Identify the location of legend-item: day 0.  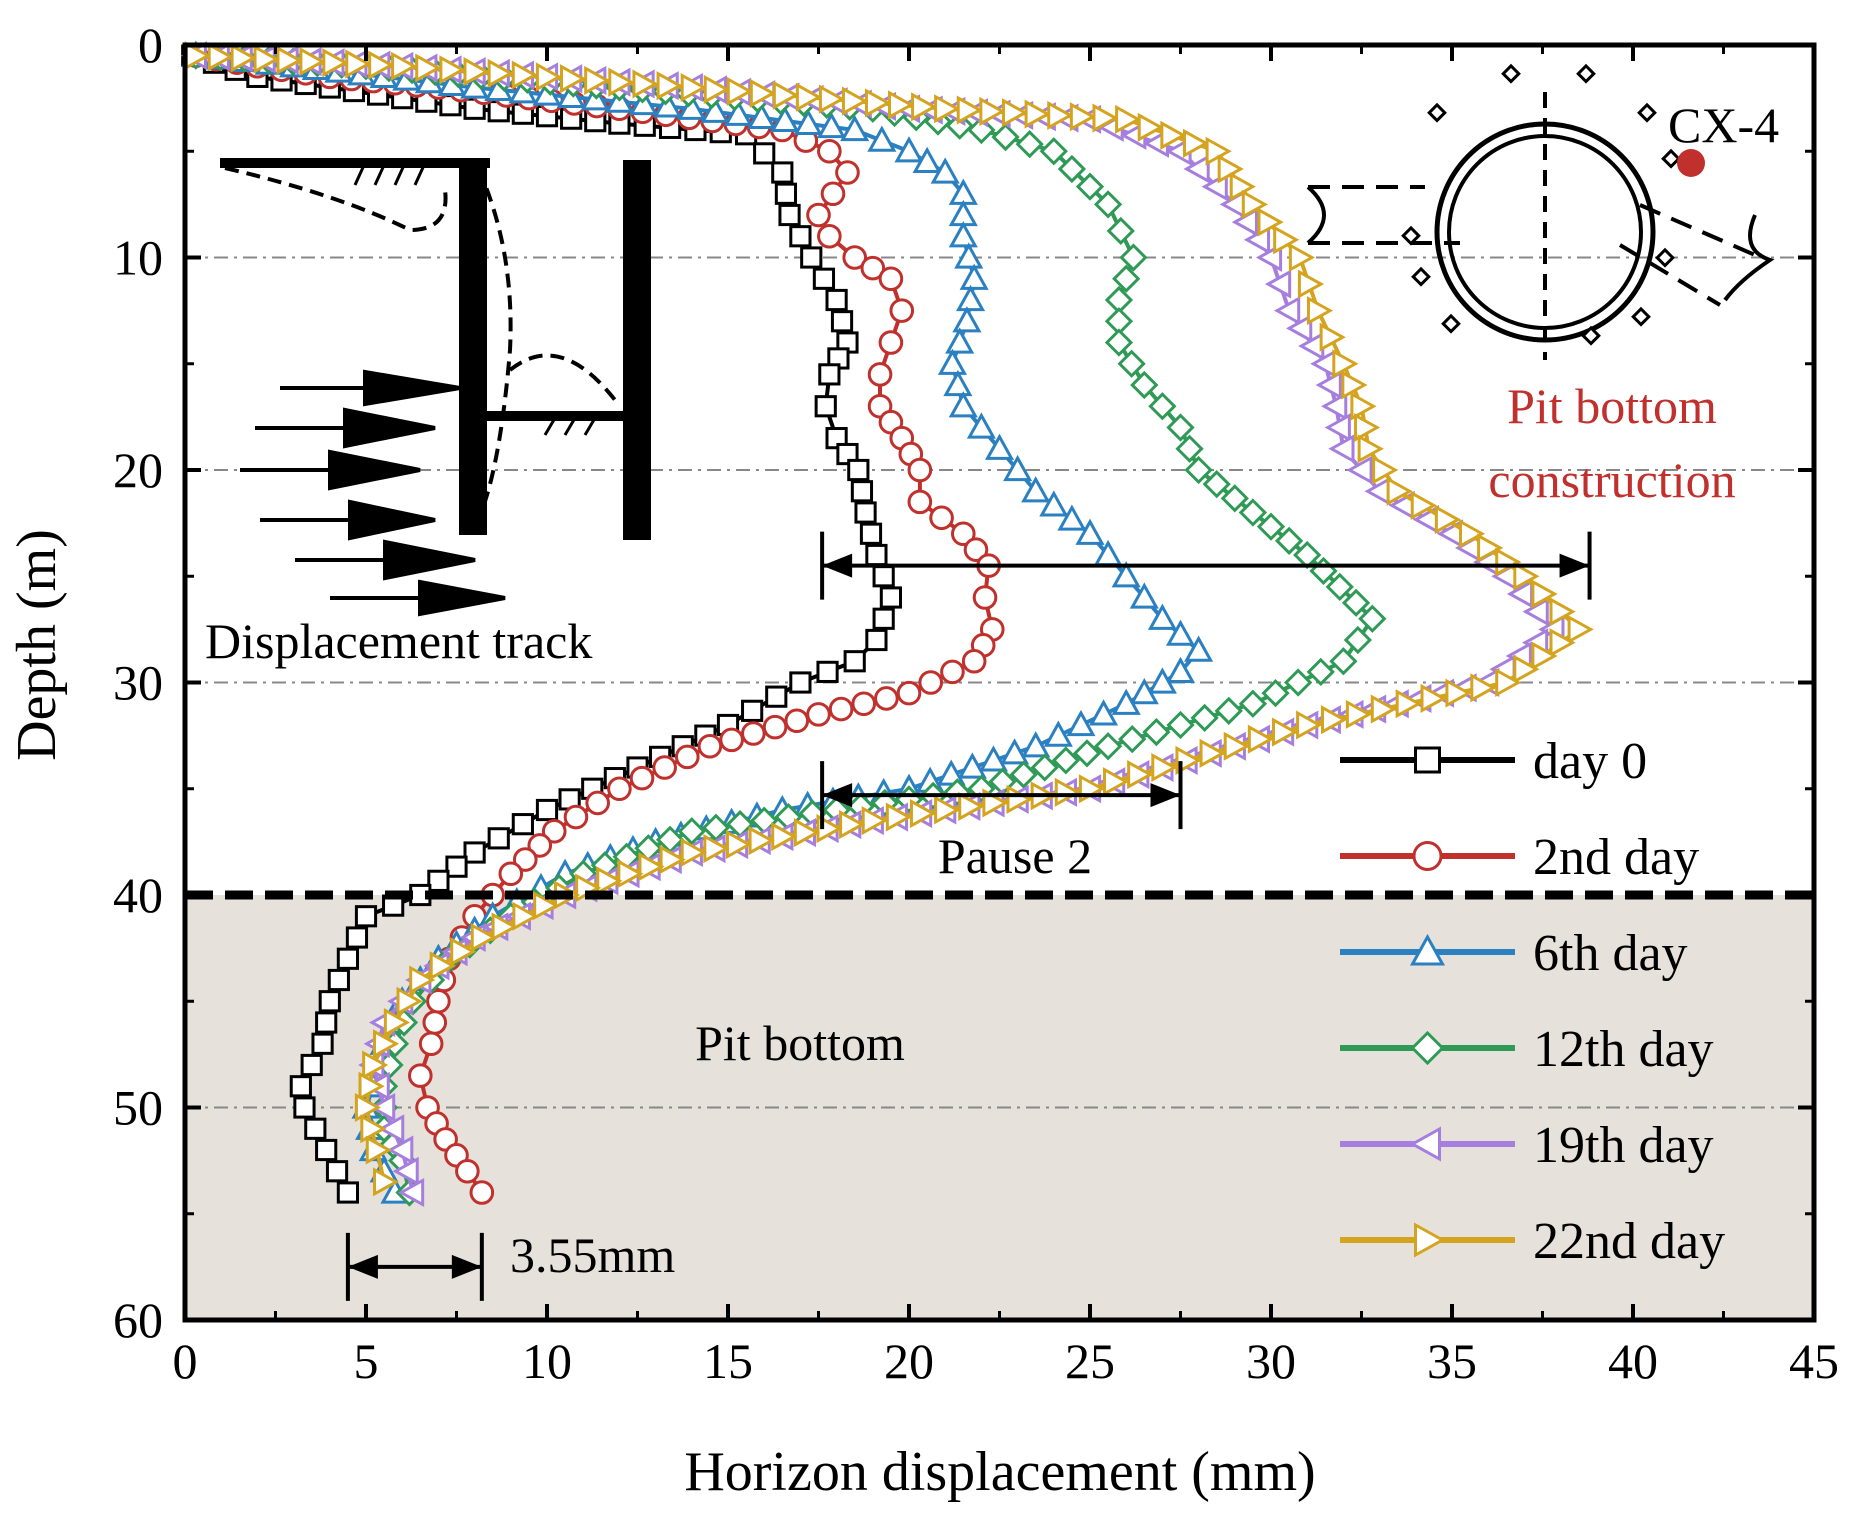
(1493, 761).